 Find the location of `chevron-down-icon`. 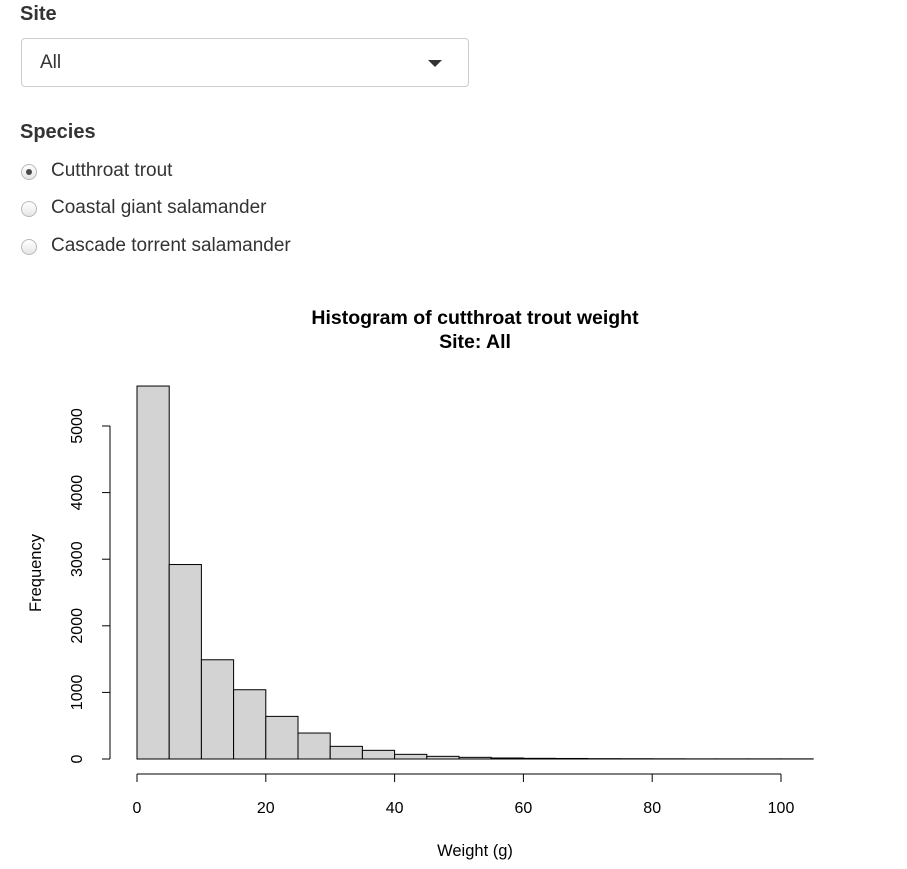

chevron-down-icon is located at coordinates (435, 63).